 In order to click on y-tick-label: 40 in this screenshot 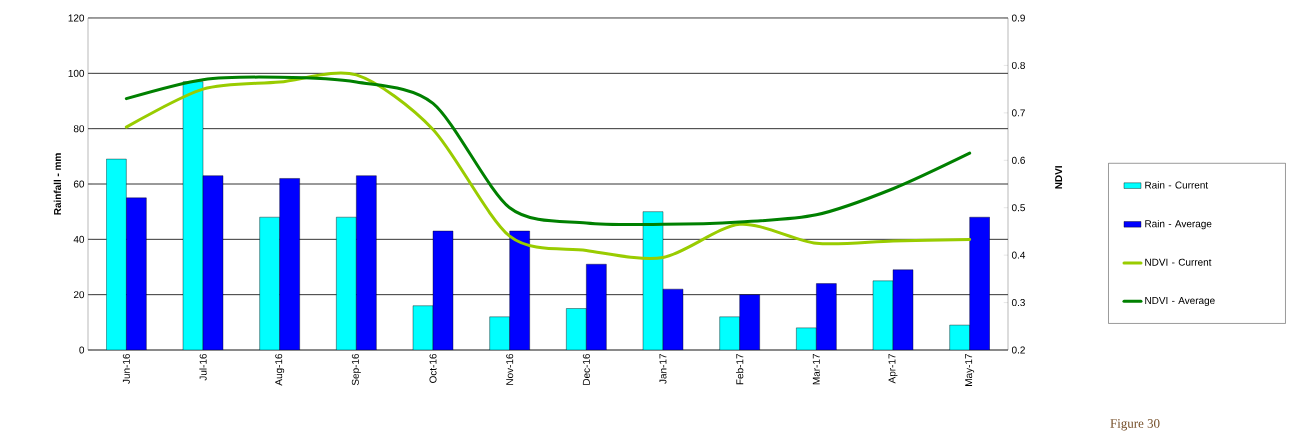, I will do `click(79, 239)`.